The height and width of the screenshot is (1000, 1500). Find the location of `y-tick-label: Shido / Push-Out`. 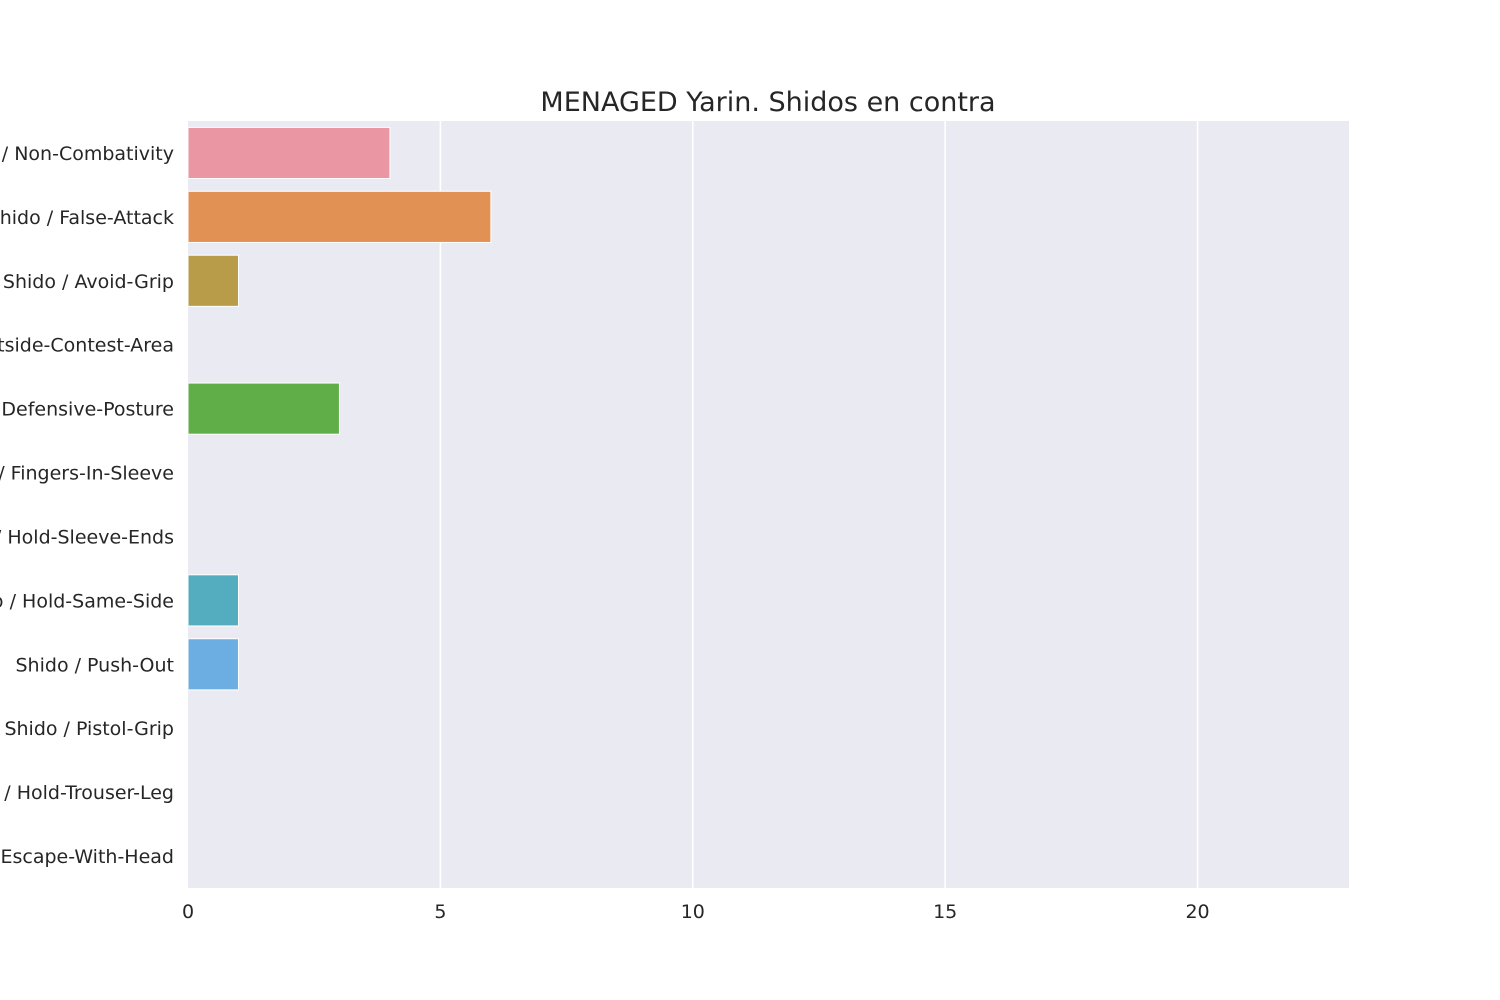

y-tick-label: Shido / Push-Out is located at coordinates (95, 665).